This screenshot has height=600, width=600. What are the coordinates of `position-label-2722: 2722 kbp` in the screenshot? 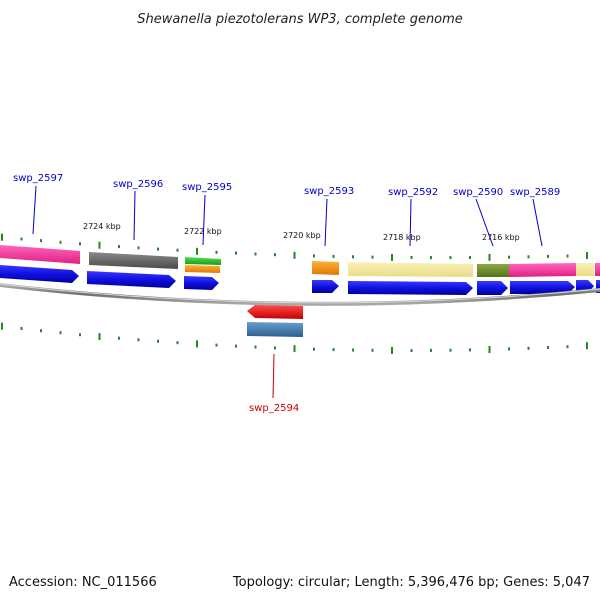 It's located at (203, 231).